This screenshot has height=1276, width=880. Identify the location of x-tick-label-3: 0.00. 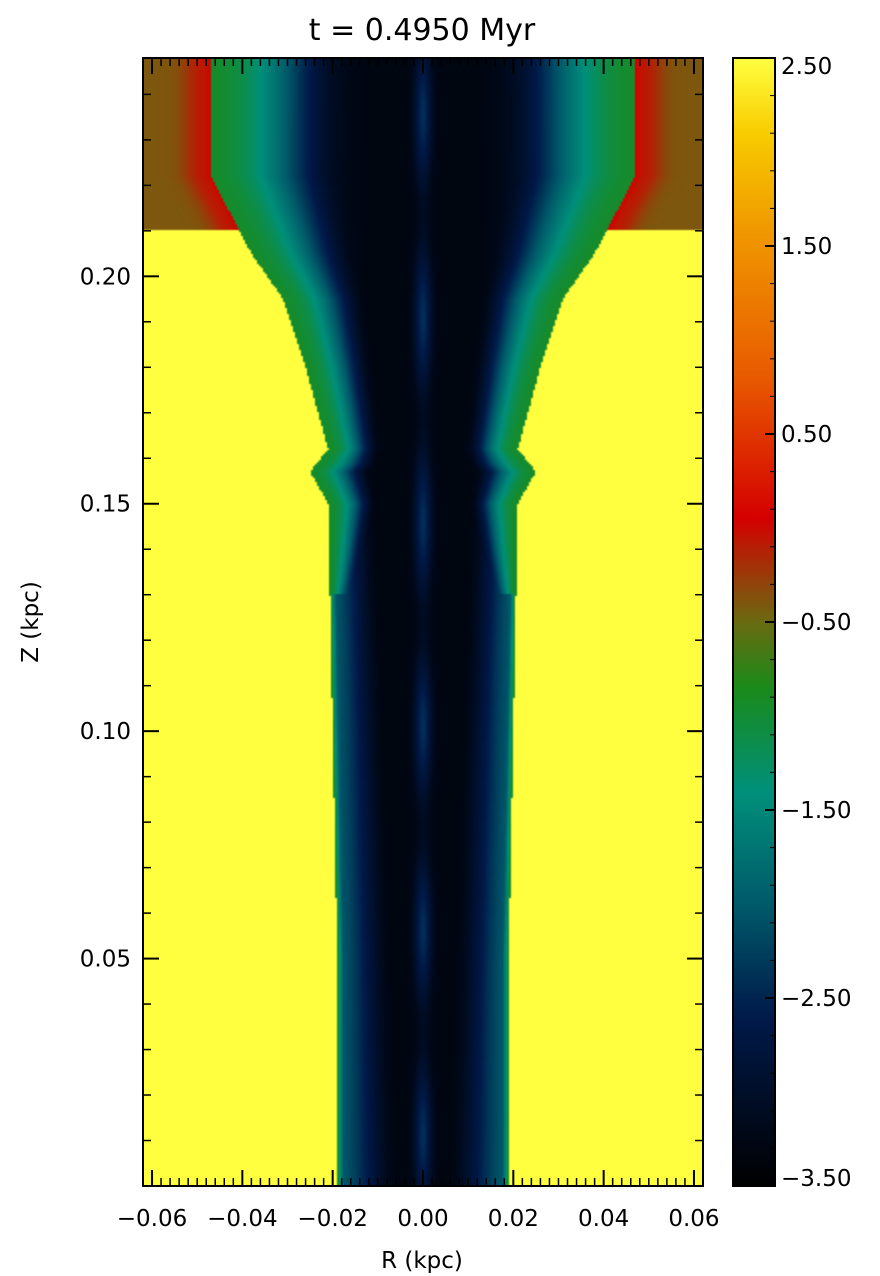
(422, 1219).